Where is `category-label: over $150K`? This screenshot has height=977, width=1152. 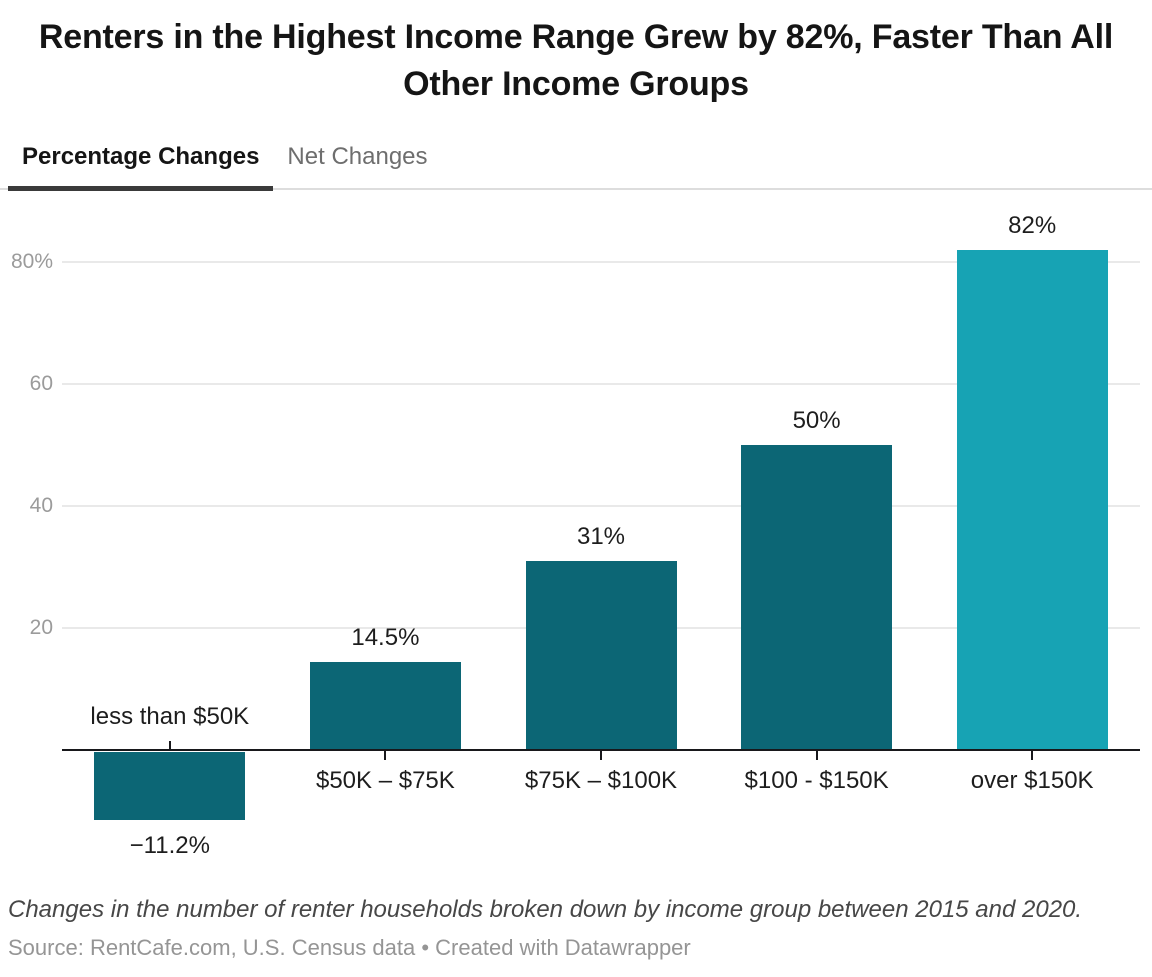
category-label: over $150K is located at coordinates (1032, 780).